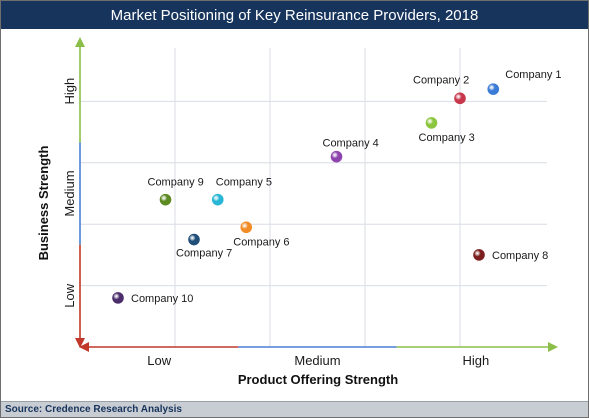 The width and height of the screenshot is (589, 418). What do you see at coordinates (69, 295) in the screenshot?
I see `y-tick-label-low: Low` at bounding box center [69, 295].